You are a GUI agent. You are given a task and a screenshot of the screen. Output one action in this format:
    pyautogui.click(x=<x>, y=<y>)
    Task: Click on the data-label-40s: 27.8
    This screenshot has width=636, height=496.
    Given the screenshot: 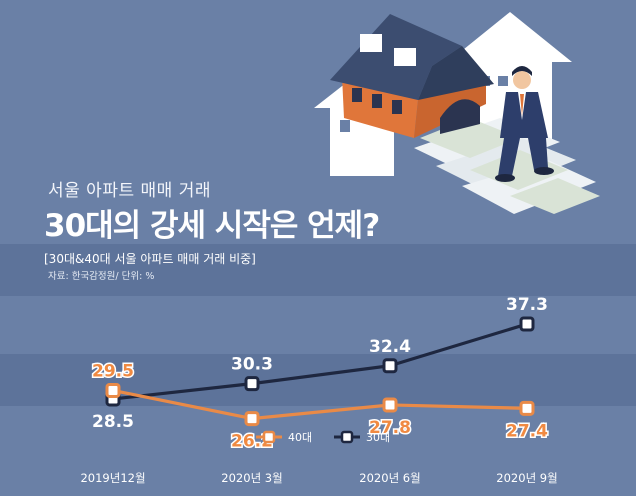 What is the action you would take?
    pyautogui.click(x=390, y=428)
    